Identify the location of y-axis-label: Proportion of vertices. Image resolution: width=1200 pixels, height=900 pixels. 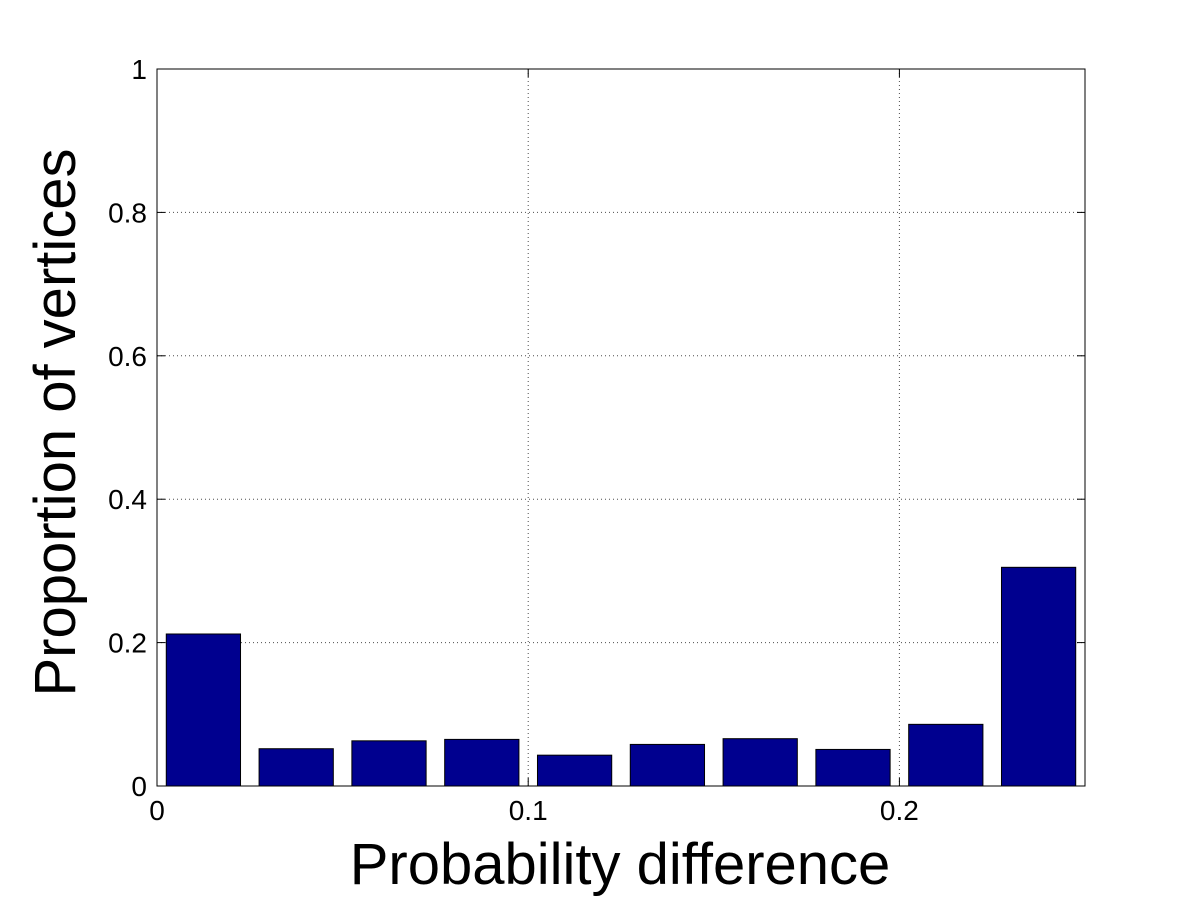
(55, 422).